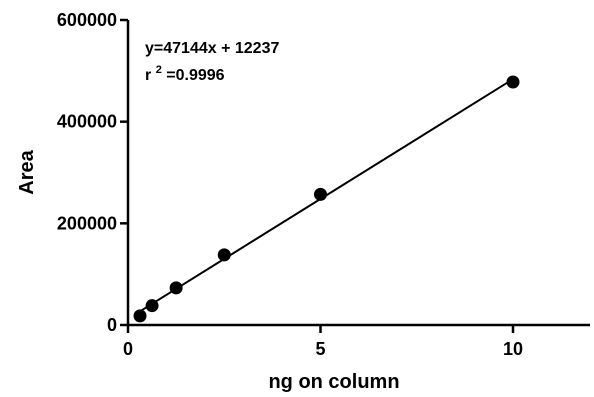 The image size is (594, 397). What do you see at coordinates (112, 325) in the screenshot?
I see `y-tick-label: 0` at bounding box center [112, 325].